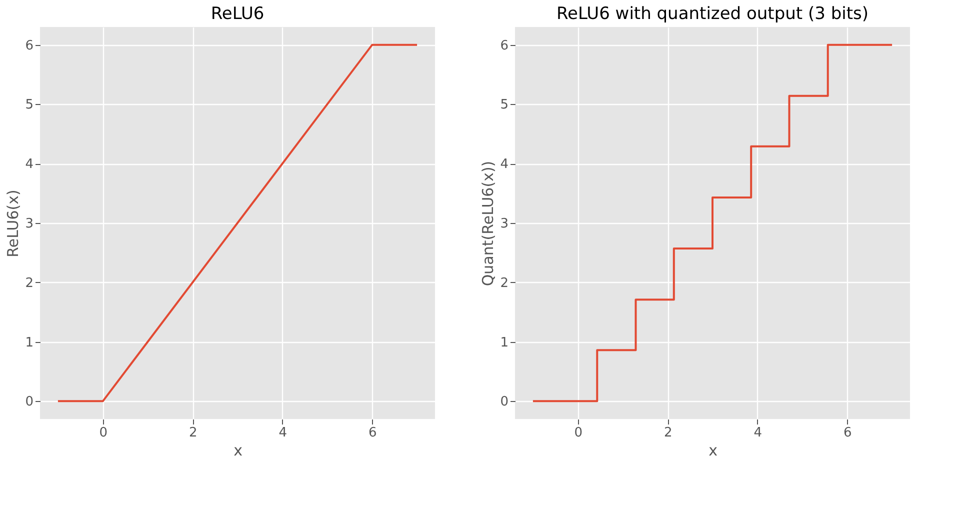 The height and width of the screenshot is (523, 955). What do you see at coordinates (13, 224) in the screenshot?
I see `y-axis-title: ReLU6(x)` at bounding box center [13, 224].